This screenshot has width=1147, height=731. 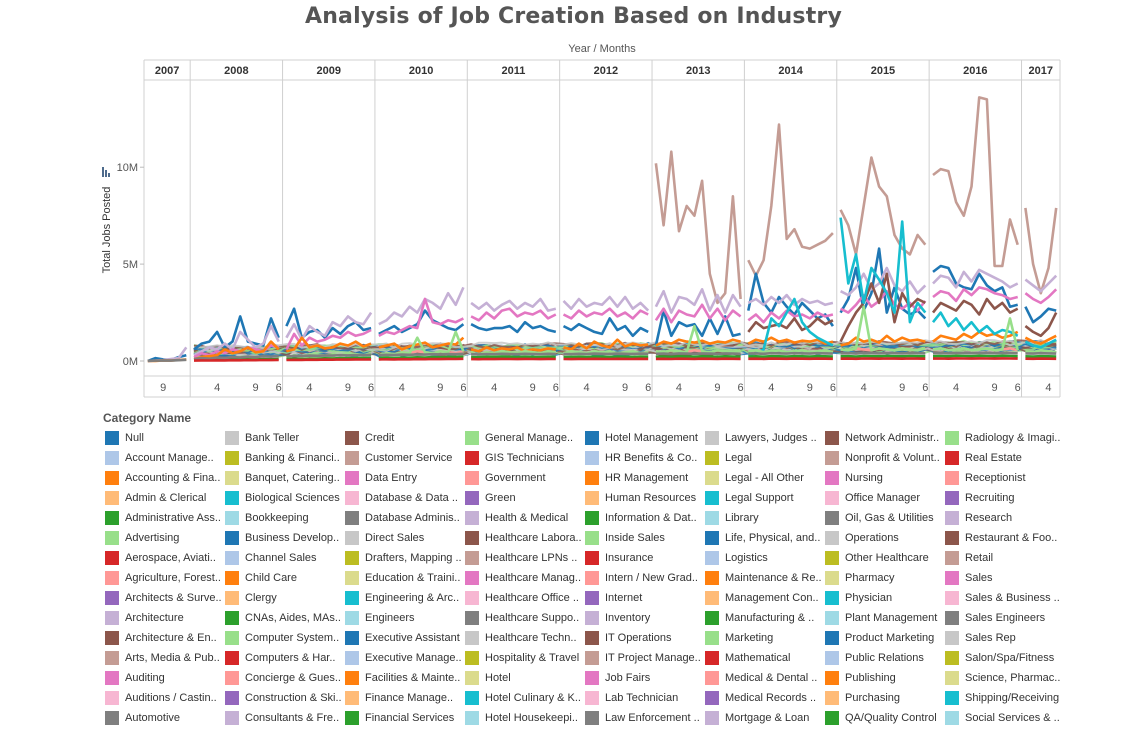 I want to click on legend-item: Data Entry, so click(x=381, y=478).